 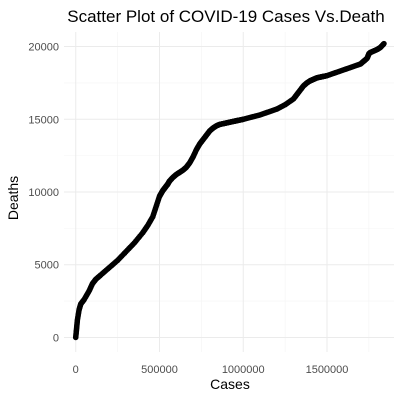 I want to click on y-tick-label: 5000, so click(x=47, y=266).